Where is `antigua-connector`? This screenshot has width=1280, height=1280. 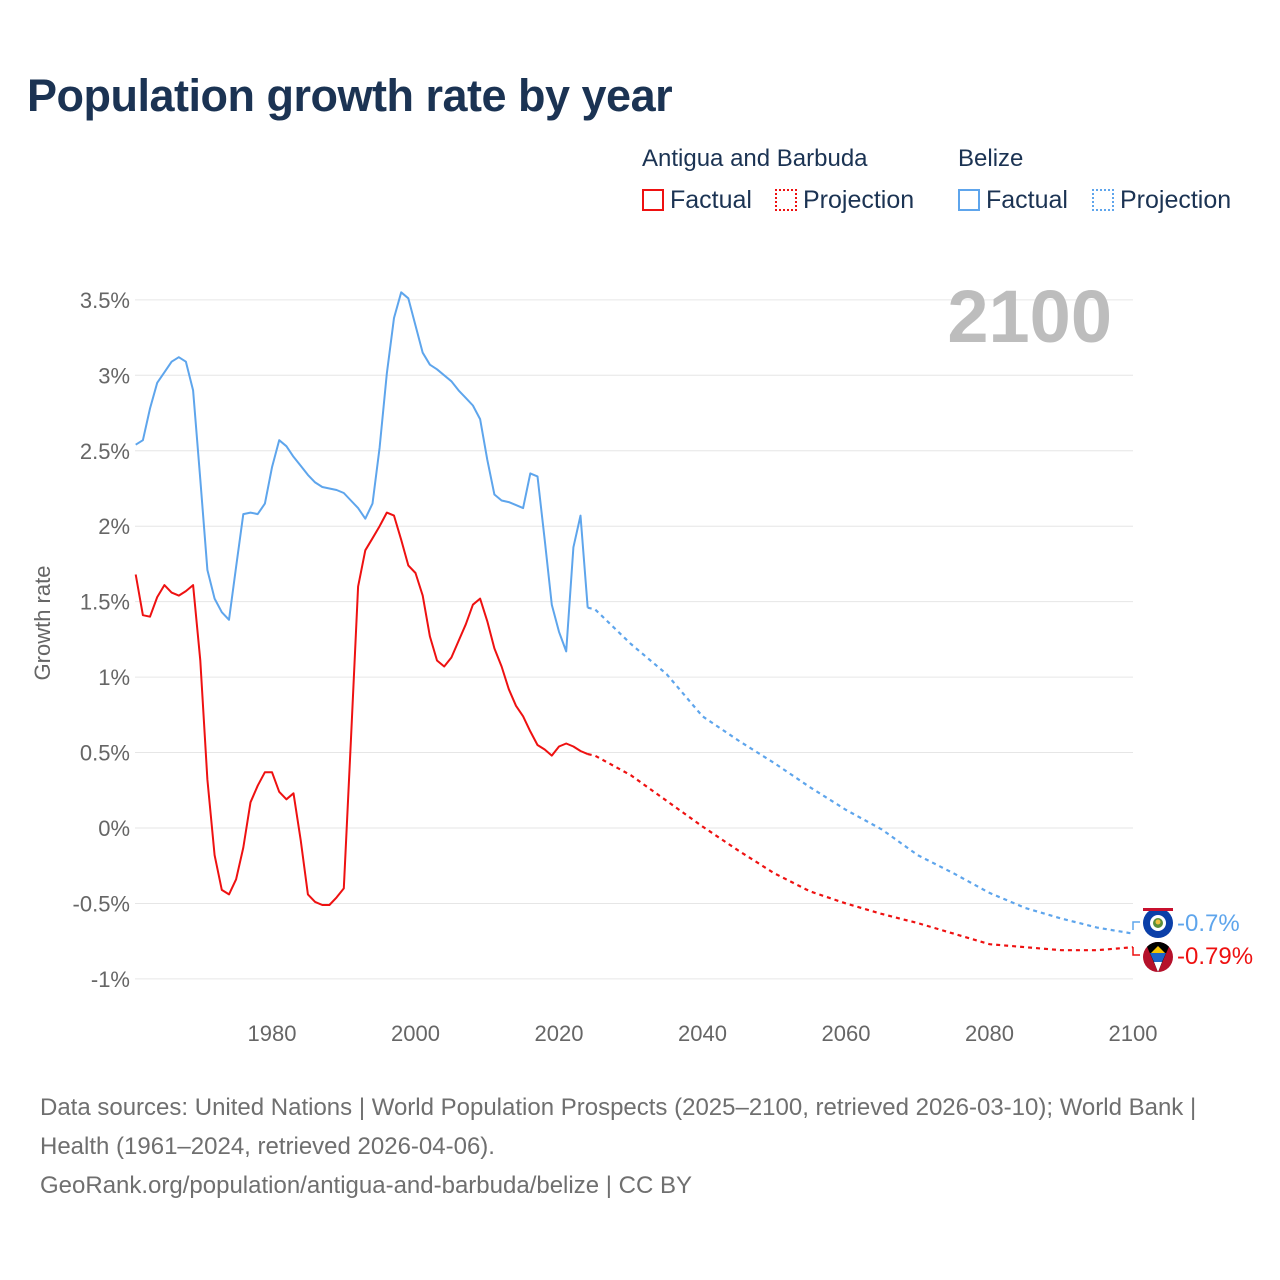 antigua-connector is located at coordinates (1136, 951).